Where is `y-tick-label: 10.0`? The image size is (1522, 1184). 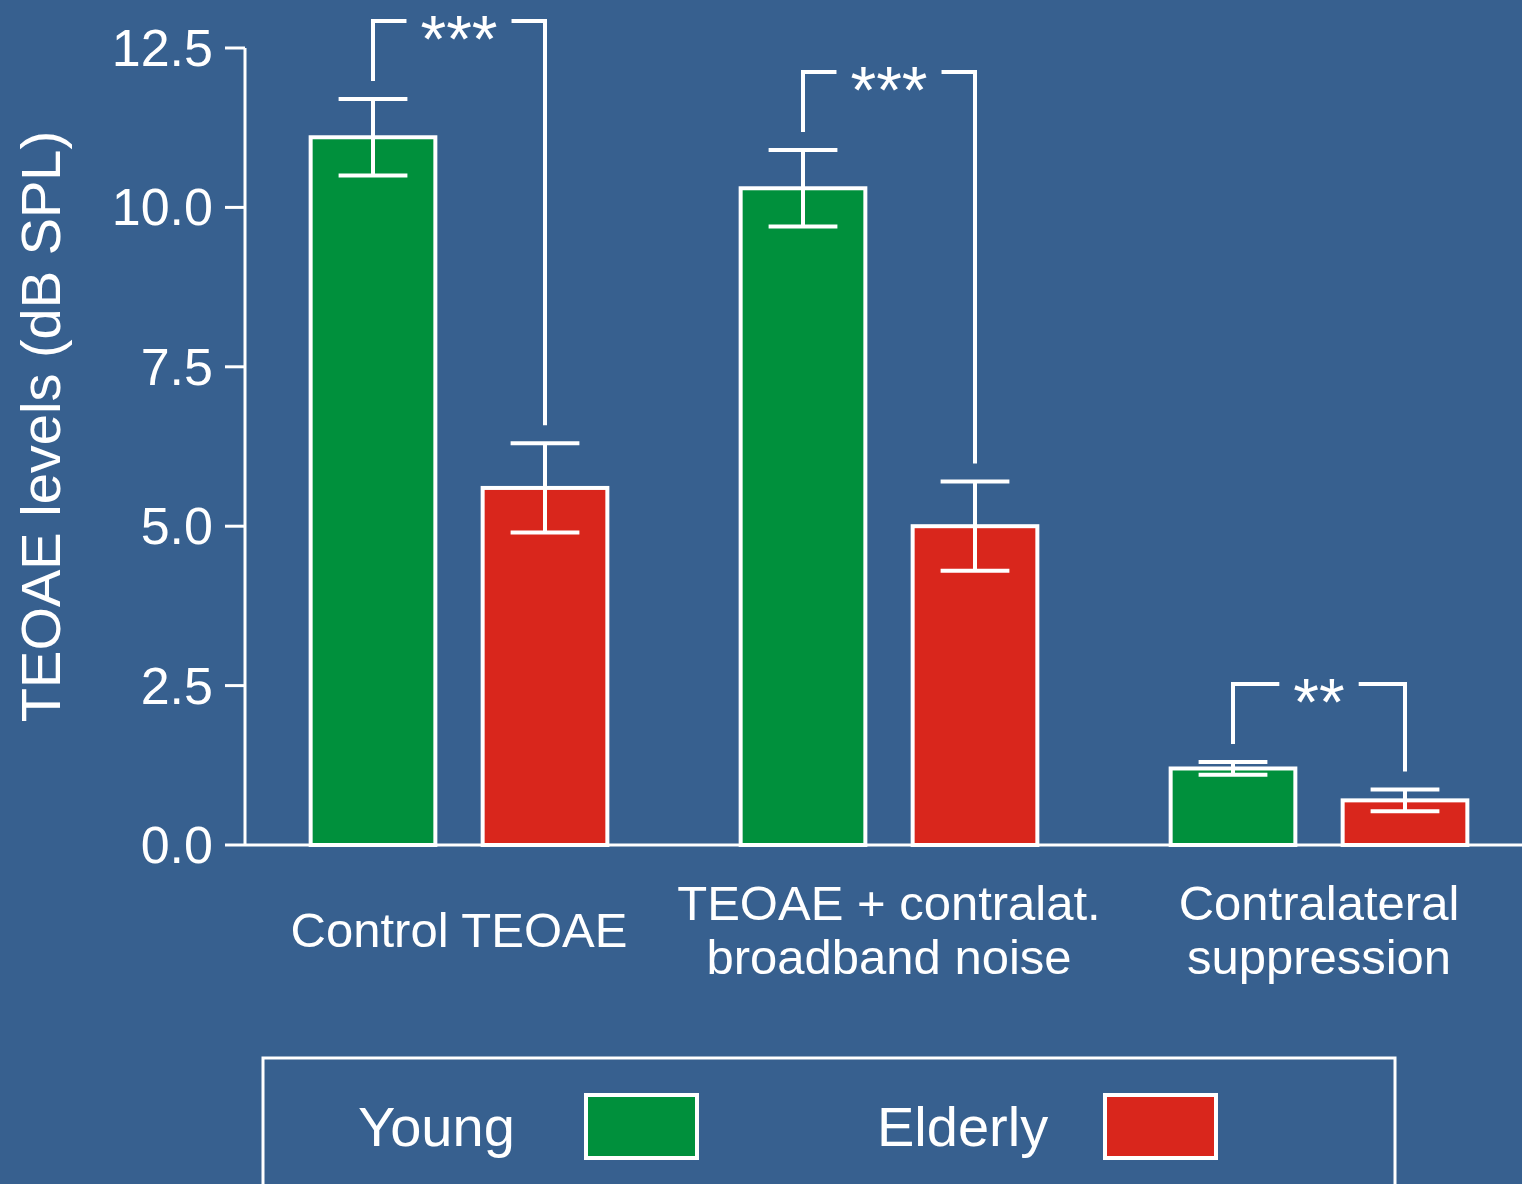
y-tick-label: 10.0 is located at coordinates (162, 207).